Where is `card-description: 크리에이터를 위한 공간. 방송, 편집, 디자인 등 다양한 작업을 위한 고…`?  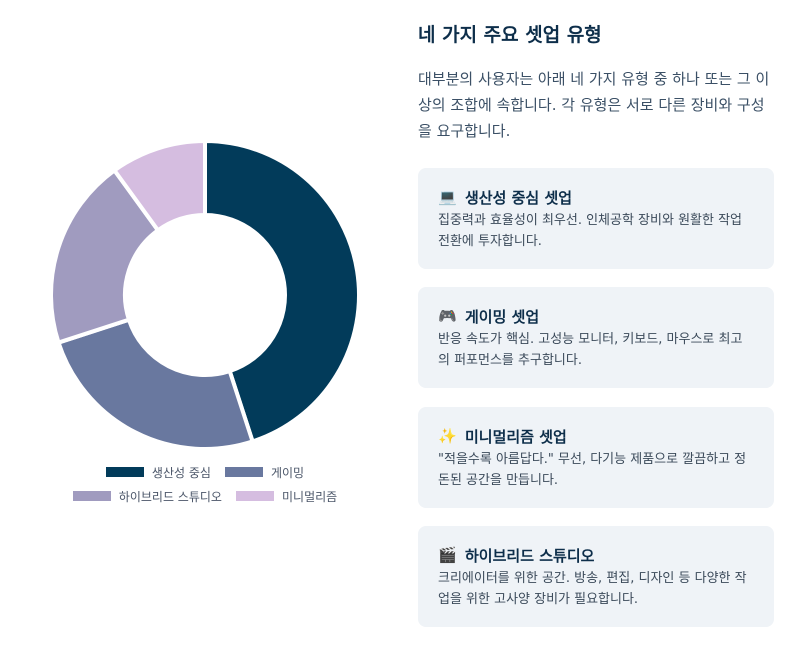
card-description: 크리에이터를 위한 공간. 방송, 편집, 디자인 등 다양한 작업을 위한 고… is located at coordinates (592, 589).